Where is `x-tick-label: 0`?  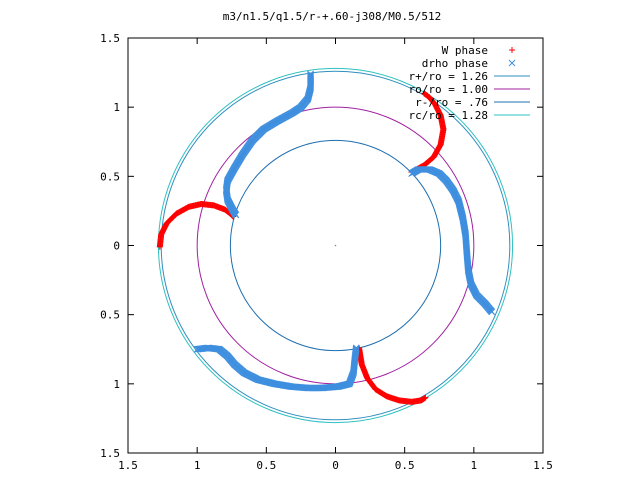
x-tick-label: 0 is located at coordinates (335, 465).